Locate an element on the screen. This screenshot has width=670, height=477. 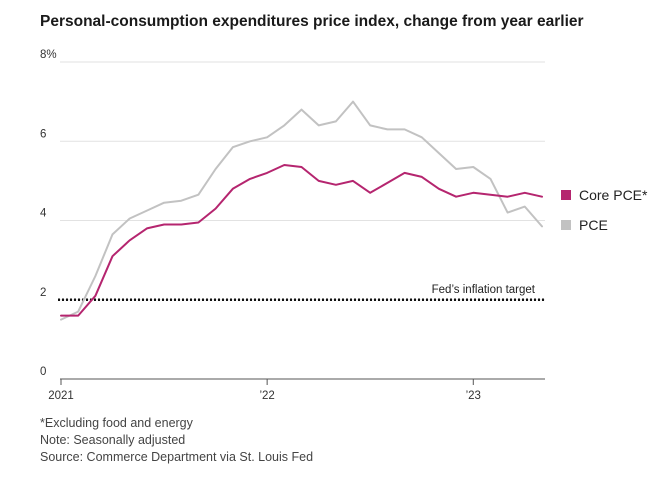
x-tick-label: ’22 is located at coordinates (266, 396).